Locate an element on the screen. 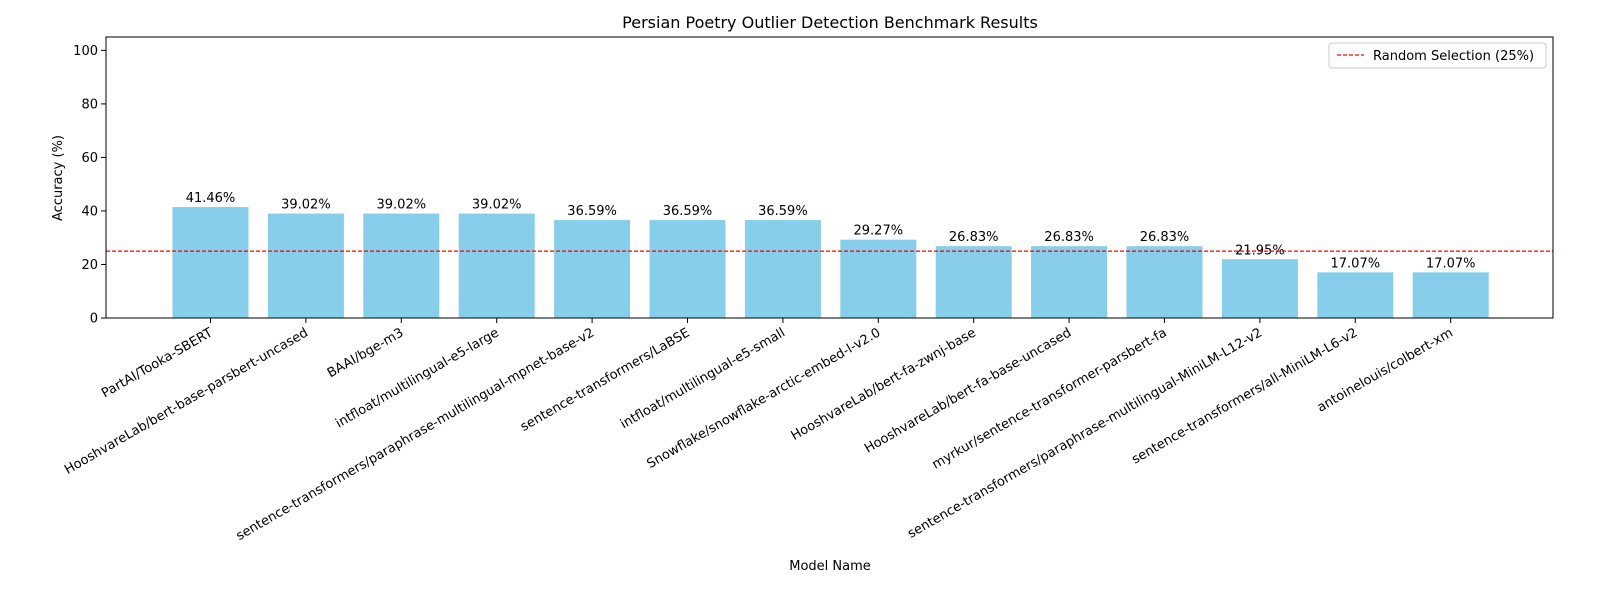 Image resolution: width=1600 pixels, height=600 pixels. y-tick-label: 40 is located at coordinates (89, 211).